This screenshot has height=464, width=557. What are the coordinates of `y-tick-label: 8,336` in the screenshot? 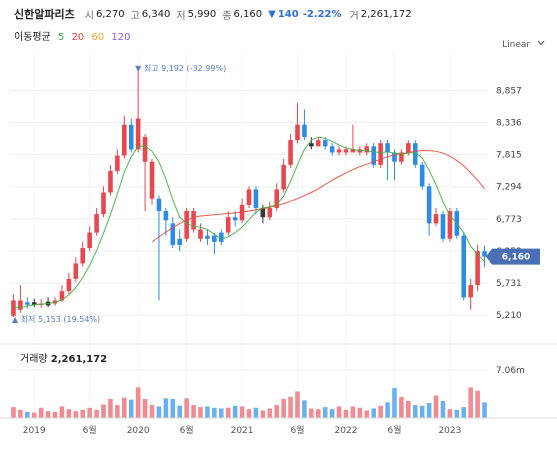 It's located at (509, 124).